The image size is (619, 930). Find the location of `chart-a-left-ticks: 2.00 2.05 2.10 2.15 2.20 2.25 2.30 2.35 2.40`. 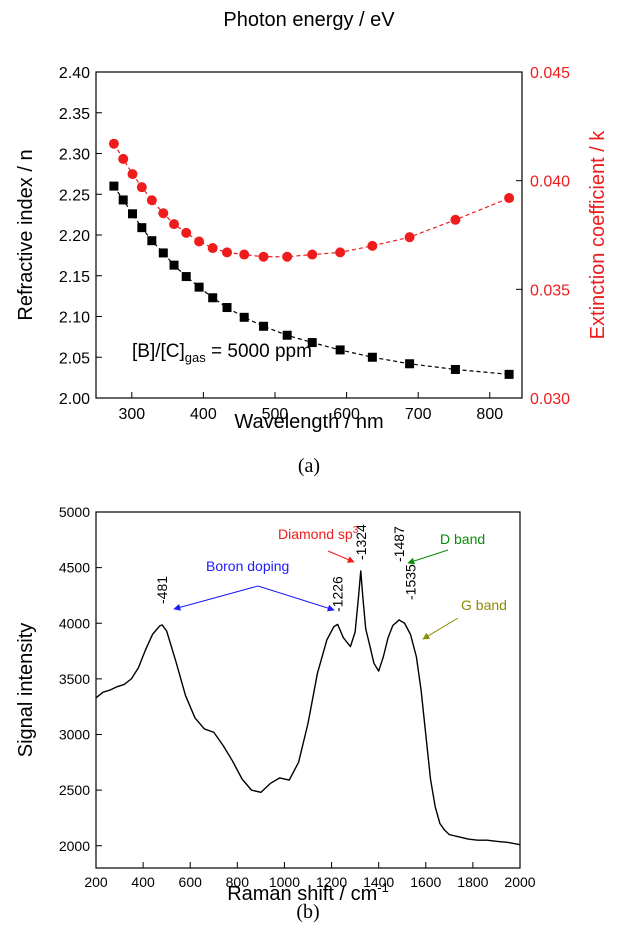

chart-a-left-ticks: 2.00 2.05 2.10 2.15 2.20 2.25 2.30 2.35 2.40 is located at coordinates (80, 236).